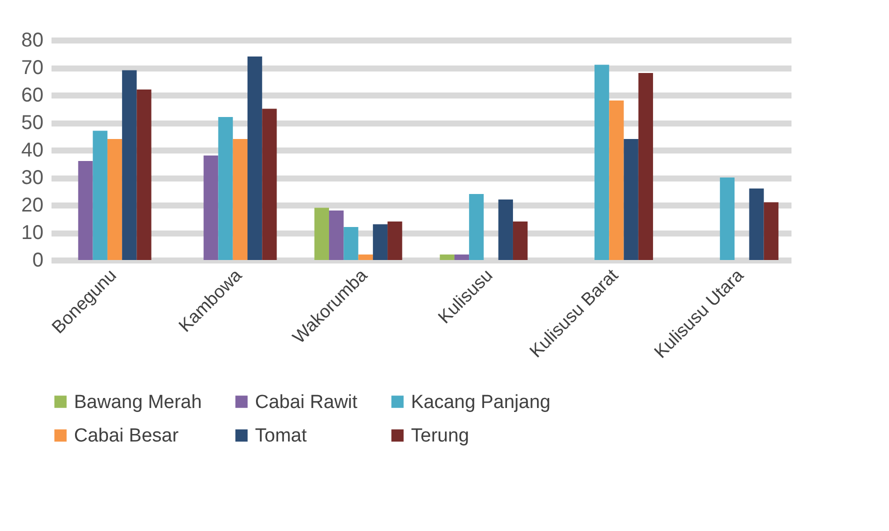  I want to click on legend-label: Bawang Merah, so click(138, 402).